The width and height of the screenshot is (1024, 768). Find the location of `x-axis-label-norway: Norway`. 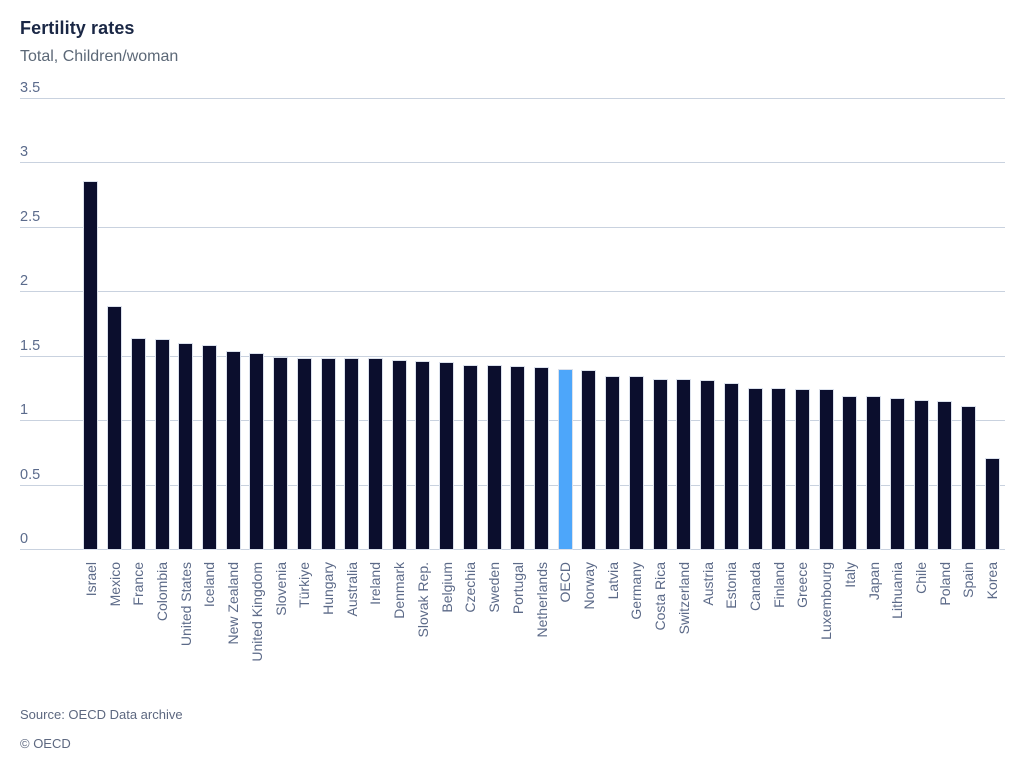

x-axis-label-norway: Norway is located at coordinates (588, 586).